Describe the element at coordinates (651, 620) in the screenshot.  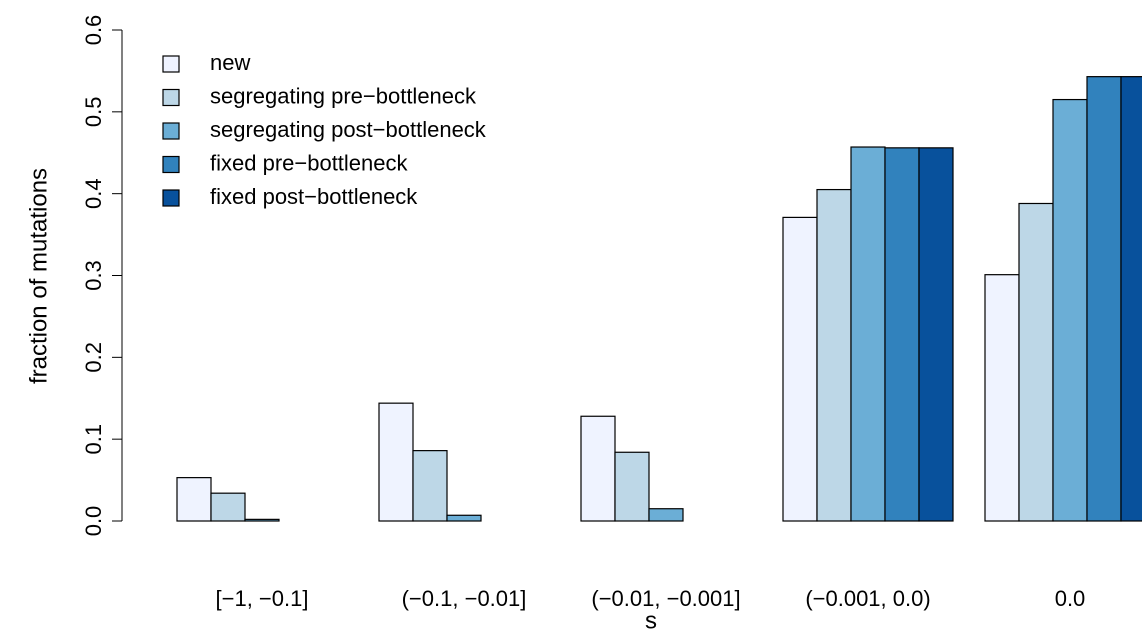
I see `x-axis-label: s` at that location.